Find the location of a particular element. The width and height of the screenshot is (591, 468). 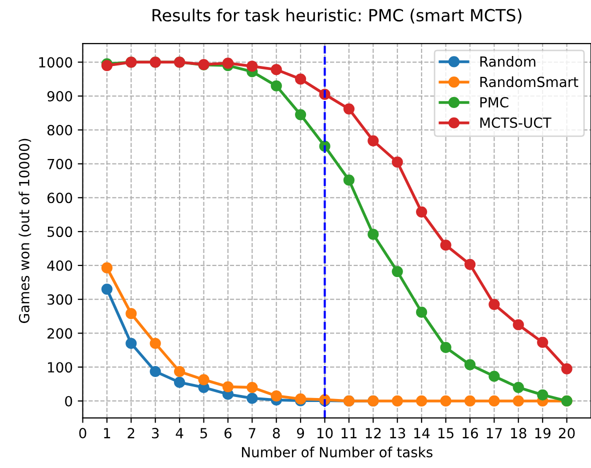

y-tick-label: 400 is located at coordinates (59, 265).